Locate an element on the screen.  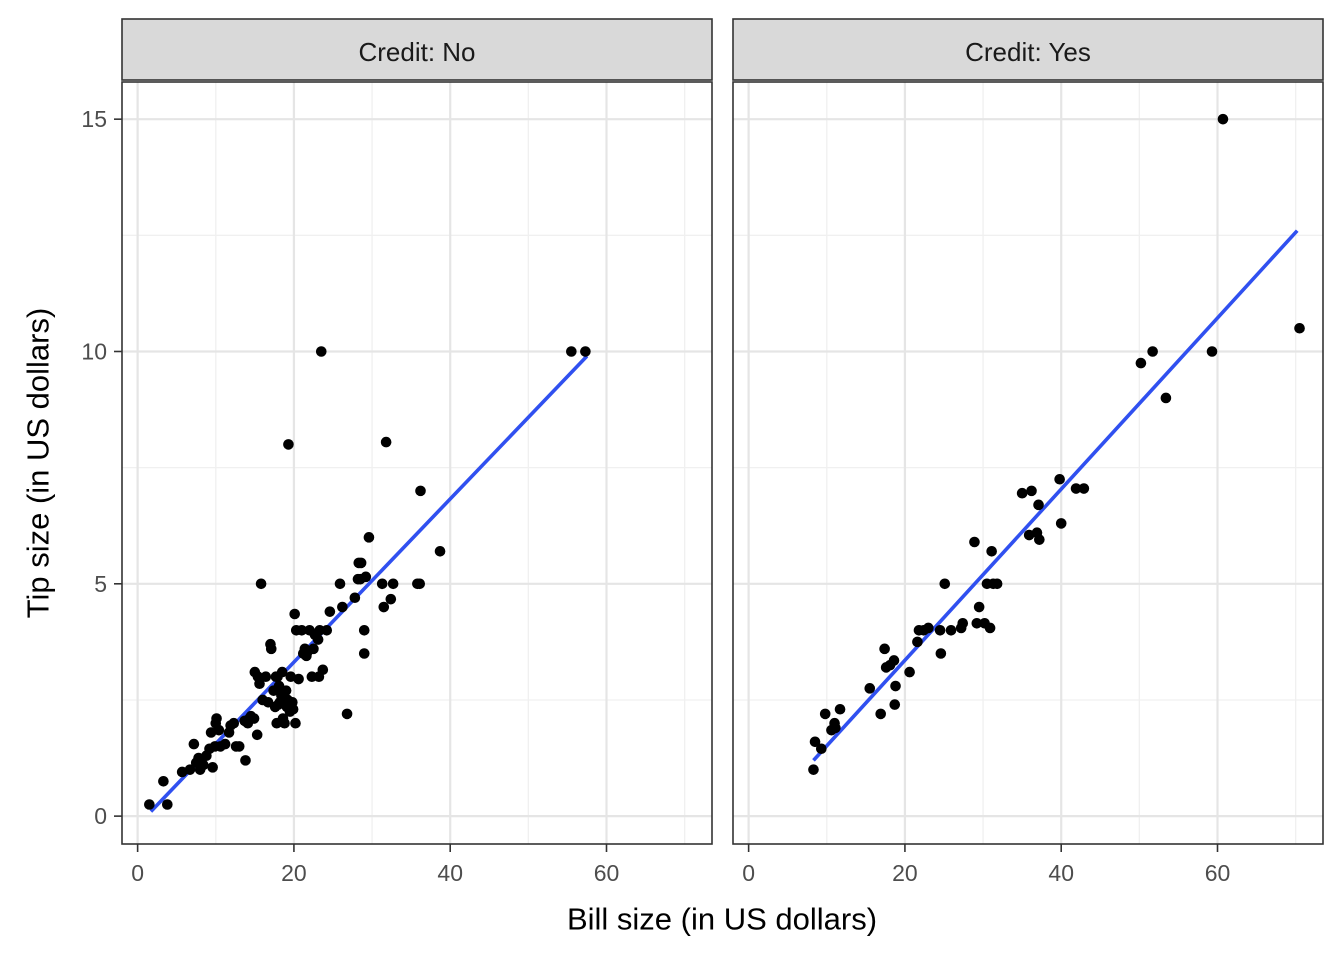
x-tick-label: 60 is located at coordinates (1218, 873).